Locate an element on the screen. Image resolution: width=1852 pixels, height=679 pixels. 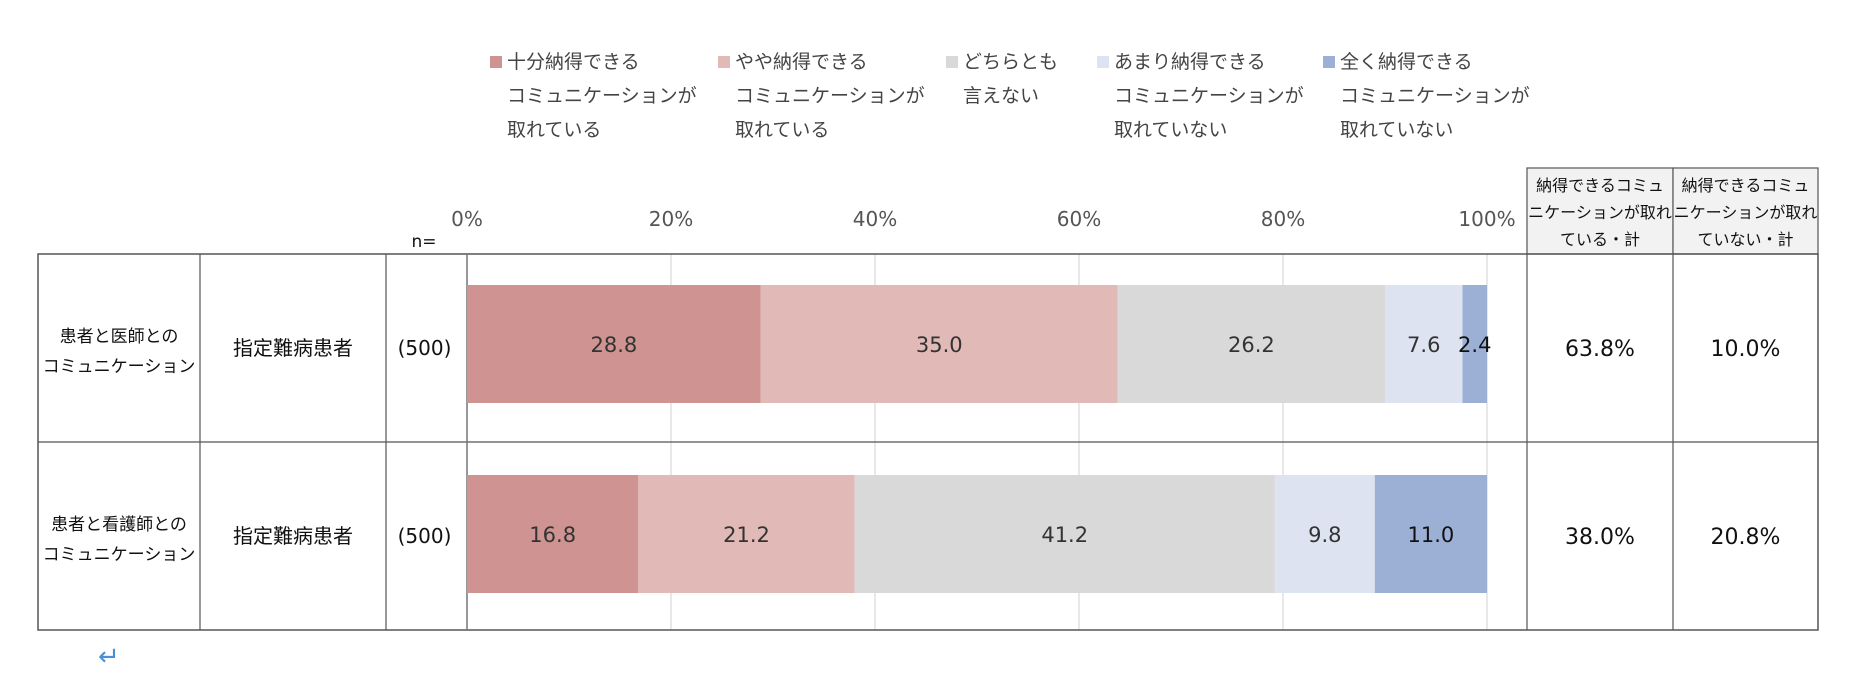
summary-header-label: 納得できるコミュニケーションが取れていない・計 is located at coordinates (1746, 212).